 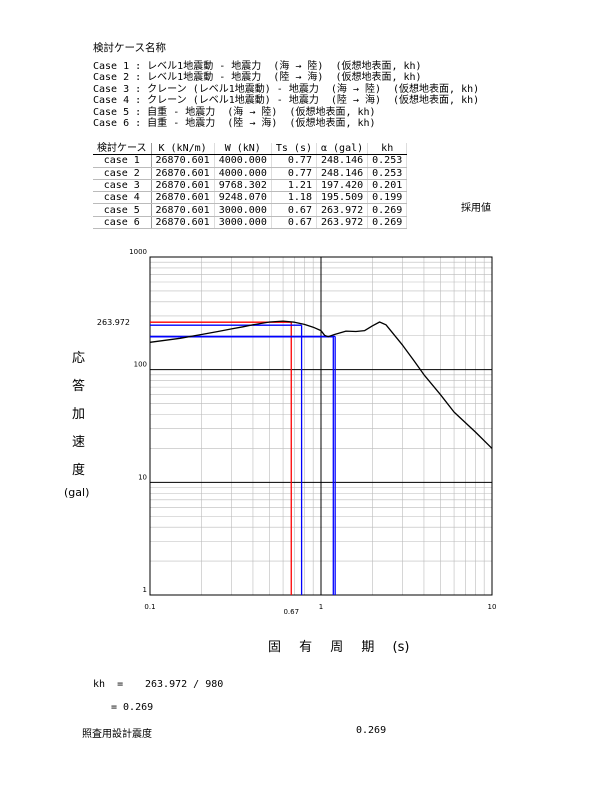 I want to click on table-cell: 1.18, so click(x=294, y=198).